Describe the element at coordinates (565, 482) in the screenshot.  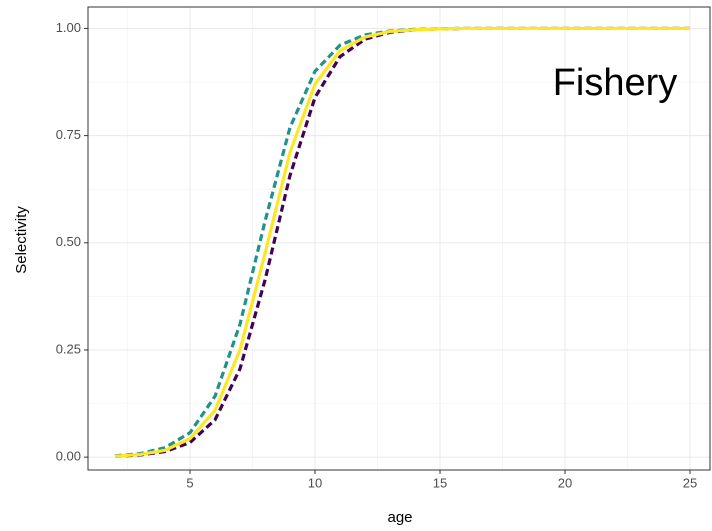
I see `x-tick-label: 20` at that location.